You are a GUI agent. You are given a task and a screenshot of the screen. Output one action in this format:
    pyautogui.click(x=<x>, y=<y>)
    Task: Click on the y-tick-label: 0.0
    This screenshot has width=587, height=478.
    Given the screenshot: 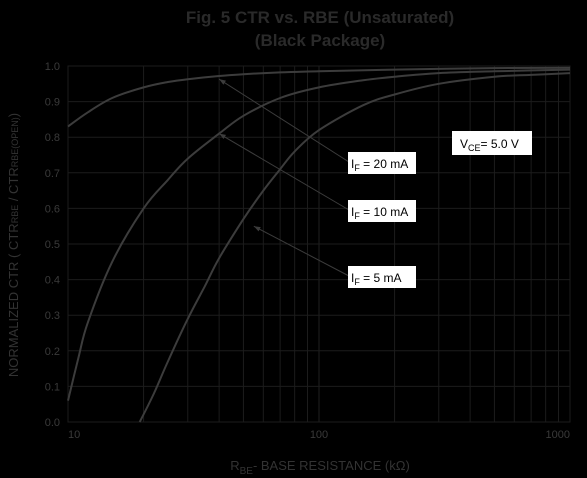 What is the action you would take?
    pyautogui.click(x=52, y=423)
    